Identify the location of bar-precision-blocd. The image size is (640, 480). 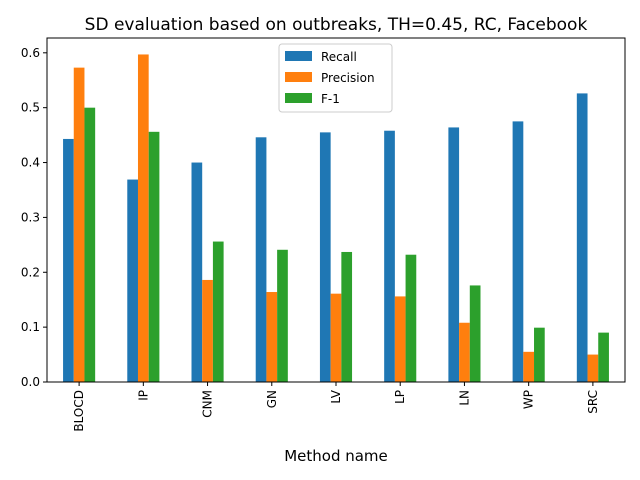
(79, 224).